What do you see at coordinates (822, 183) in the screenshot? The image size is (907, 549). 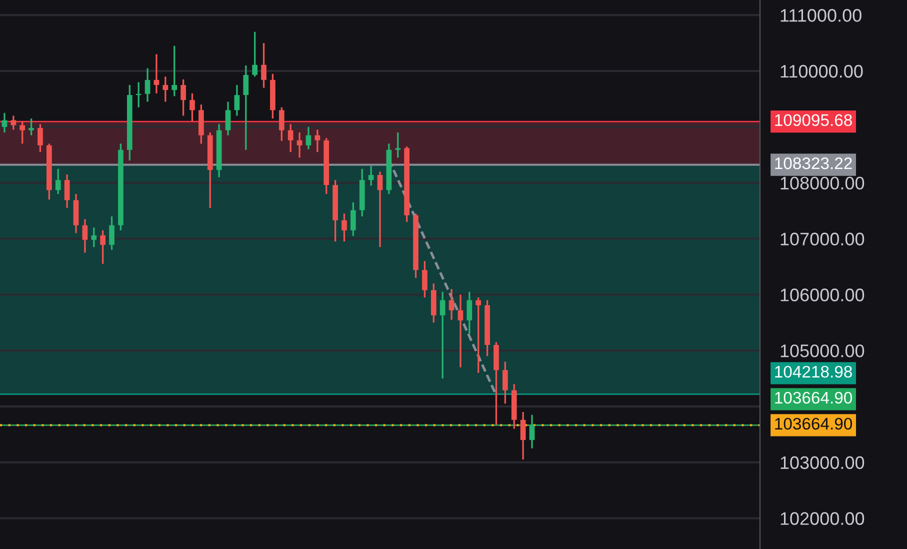 I see `y-tick-label: 108000.00` at bounding box center [822, 183].